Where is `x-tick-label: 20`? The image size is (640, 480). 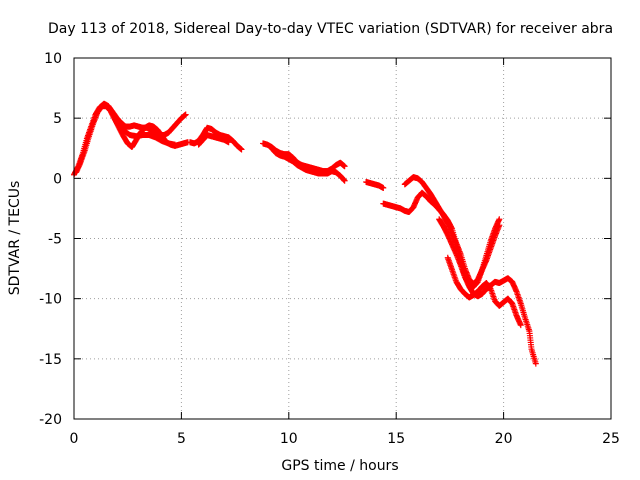
x-tick-label: 20 is located at coordinates (504, 439).